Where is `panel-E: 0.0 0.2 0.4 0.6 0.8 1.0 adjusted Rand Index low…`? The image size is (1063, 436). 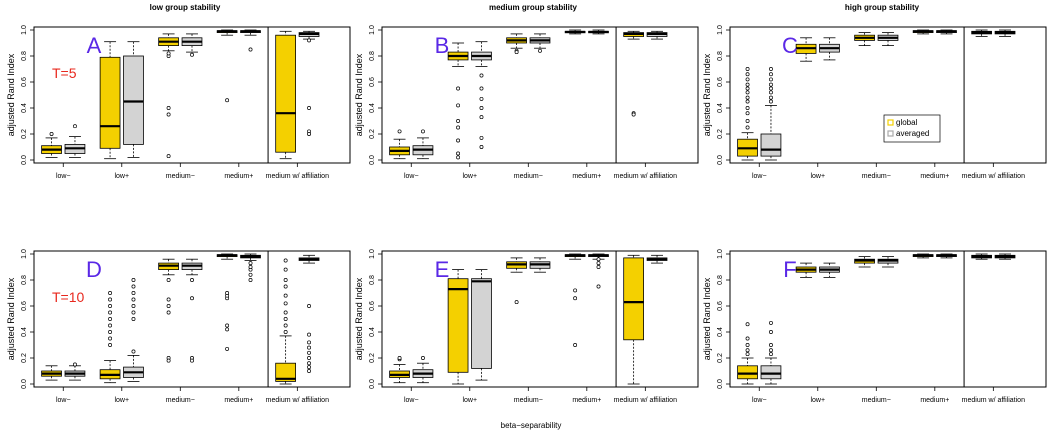
panel-E: 0.0 0.2 0.4 0.6 0.8 1.0 adjusted Rand Index low… is located at coordinates (526, 326).